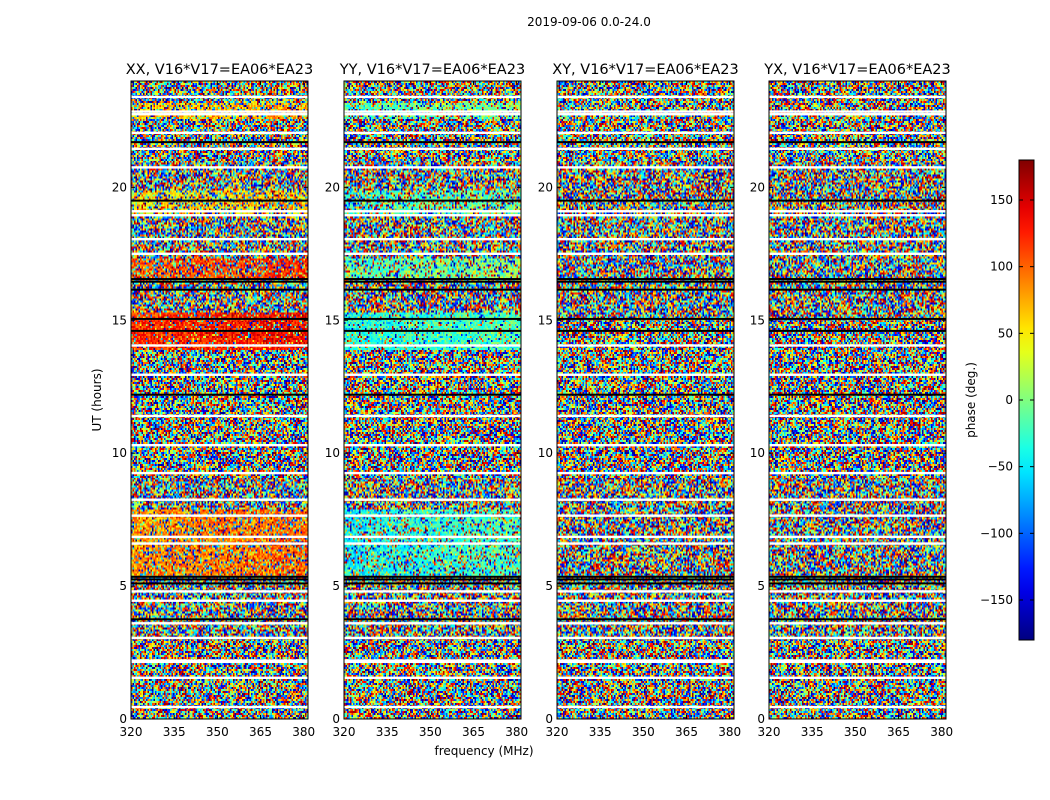 This screenshot has height=800, width=1050. I want to click on y-tick-label: 20, so click(332, 187).